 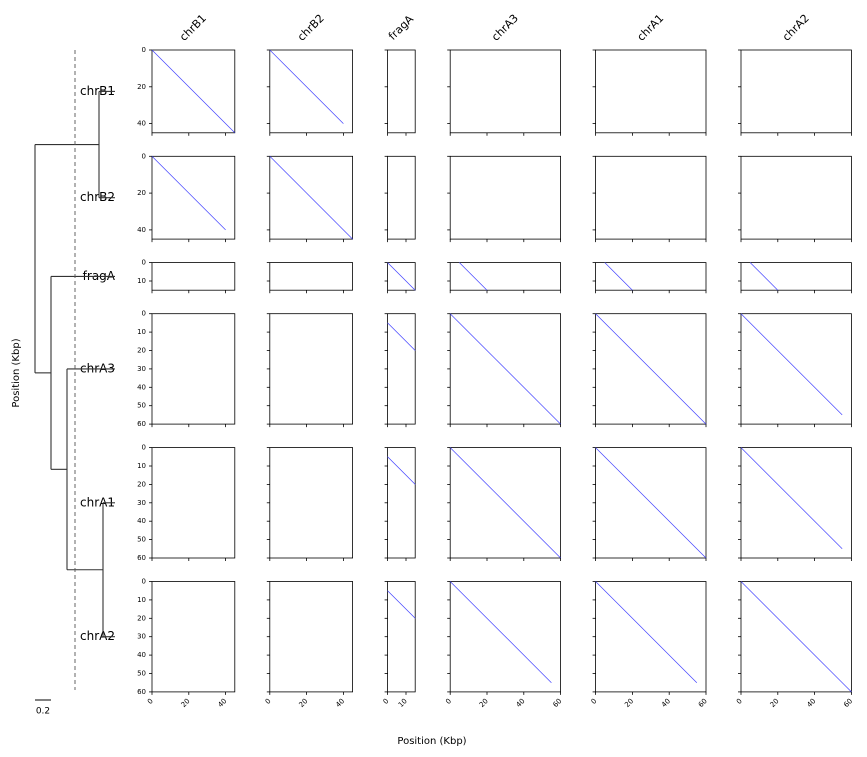 What do you see at coordinates (43, 712) in the screenshot?
I see `scale-bar-label: 0.2` at bounding box center [43, 712].